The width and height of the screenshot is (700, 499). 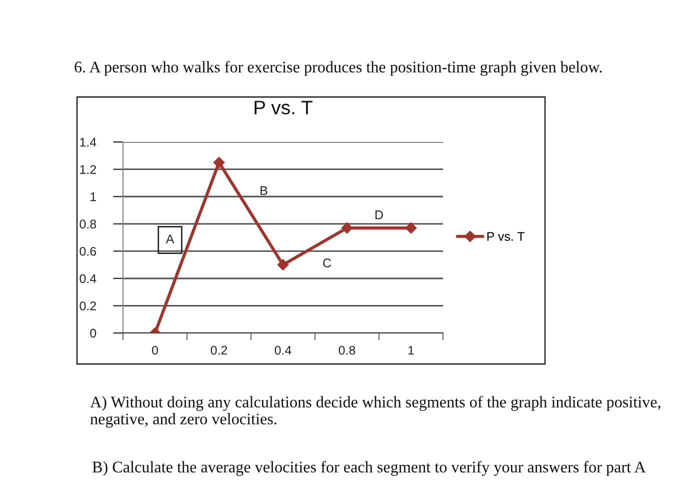 What do you see at coordinates (88, 279) in the screenshot?
I see `y-tick-label: 0.4` at bounding box center [88, 279].